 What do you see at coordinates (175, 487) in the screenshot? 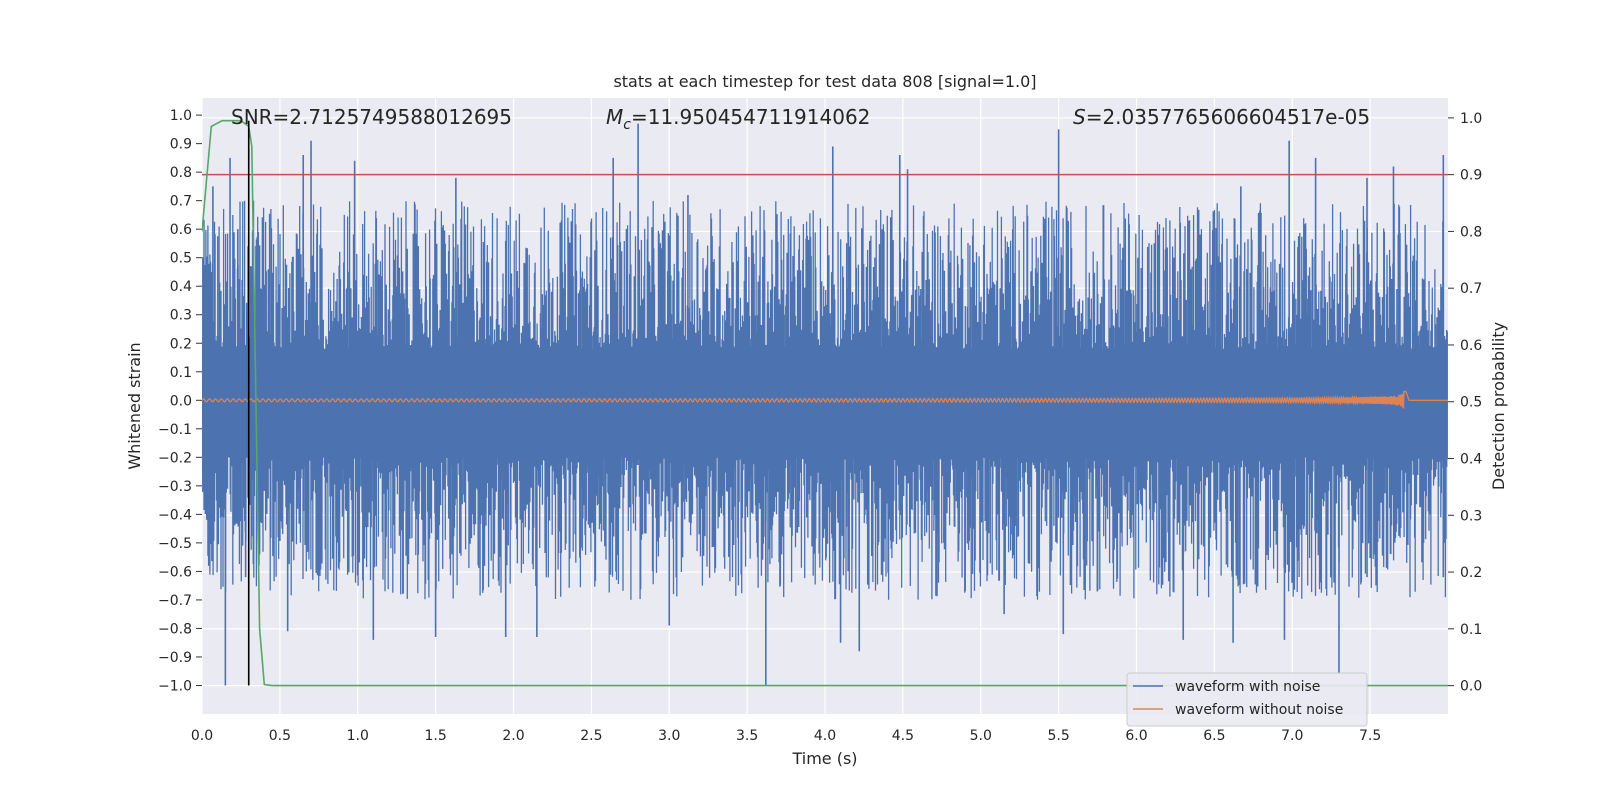
I see `y-tick-label: −0.3` at bounding box center [175, 487].